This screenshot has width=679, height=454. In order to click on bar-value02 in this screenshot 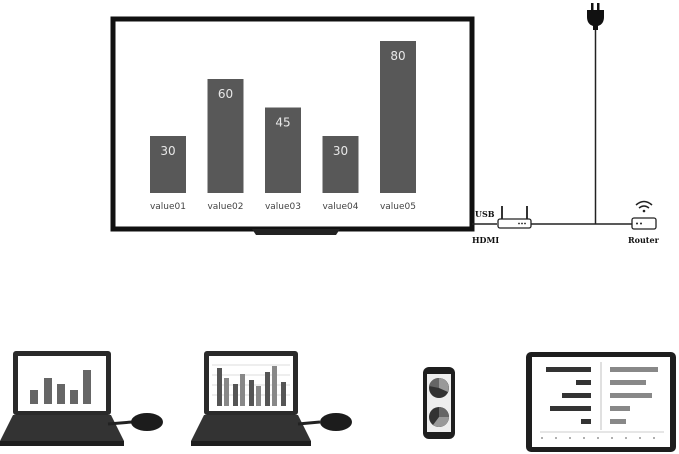, I will do `click(225, 136)`.